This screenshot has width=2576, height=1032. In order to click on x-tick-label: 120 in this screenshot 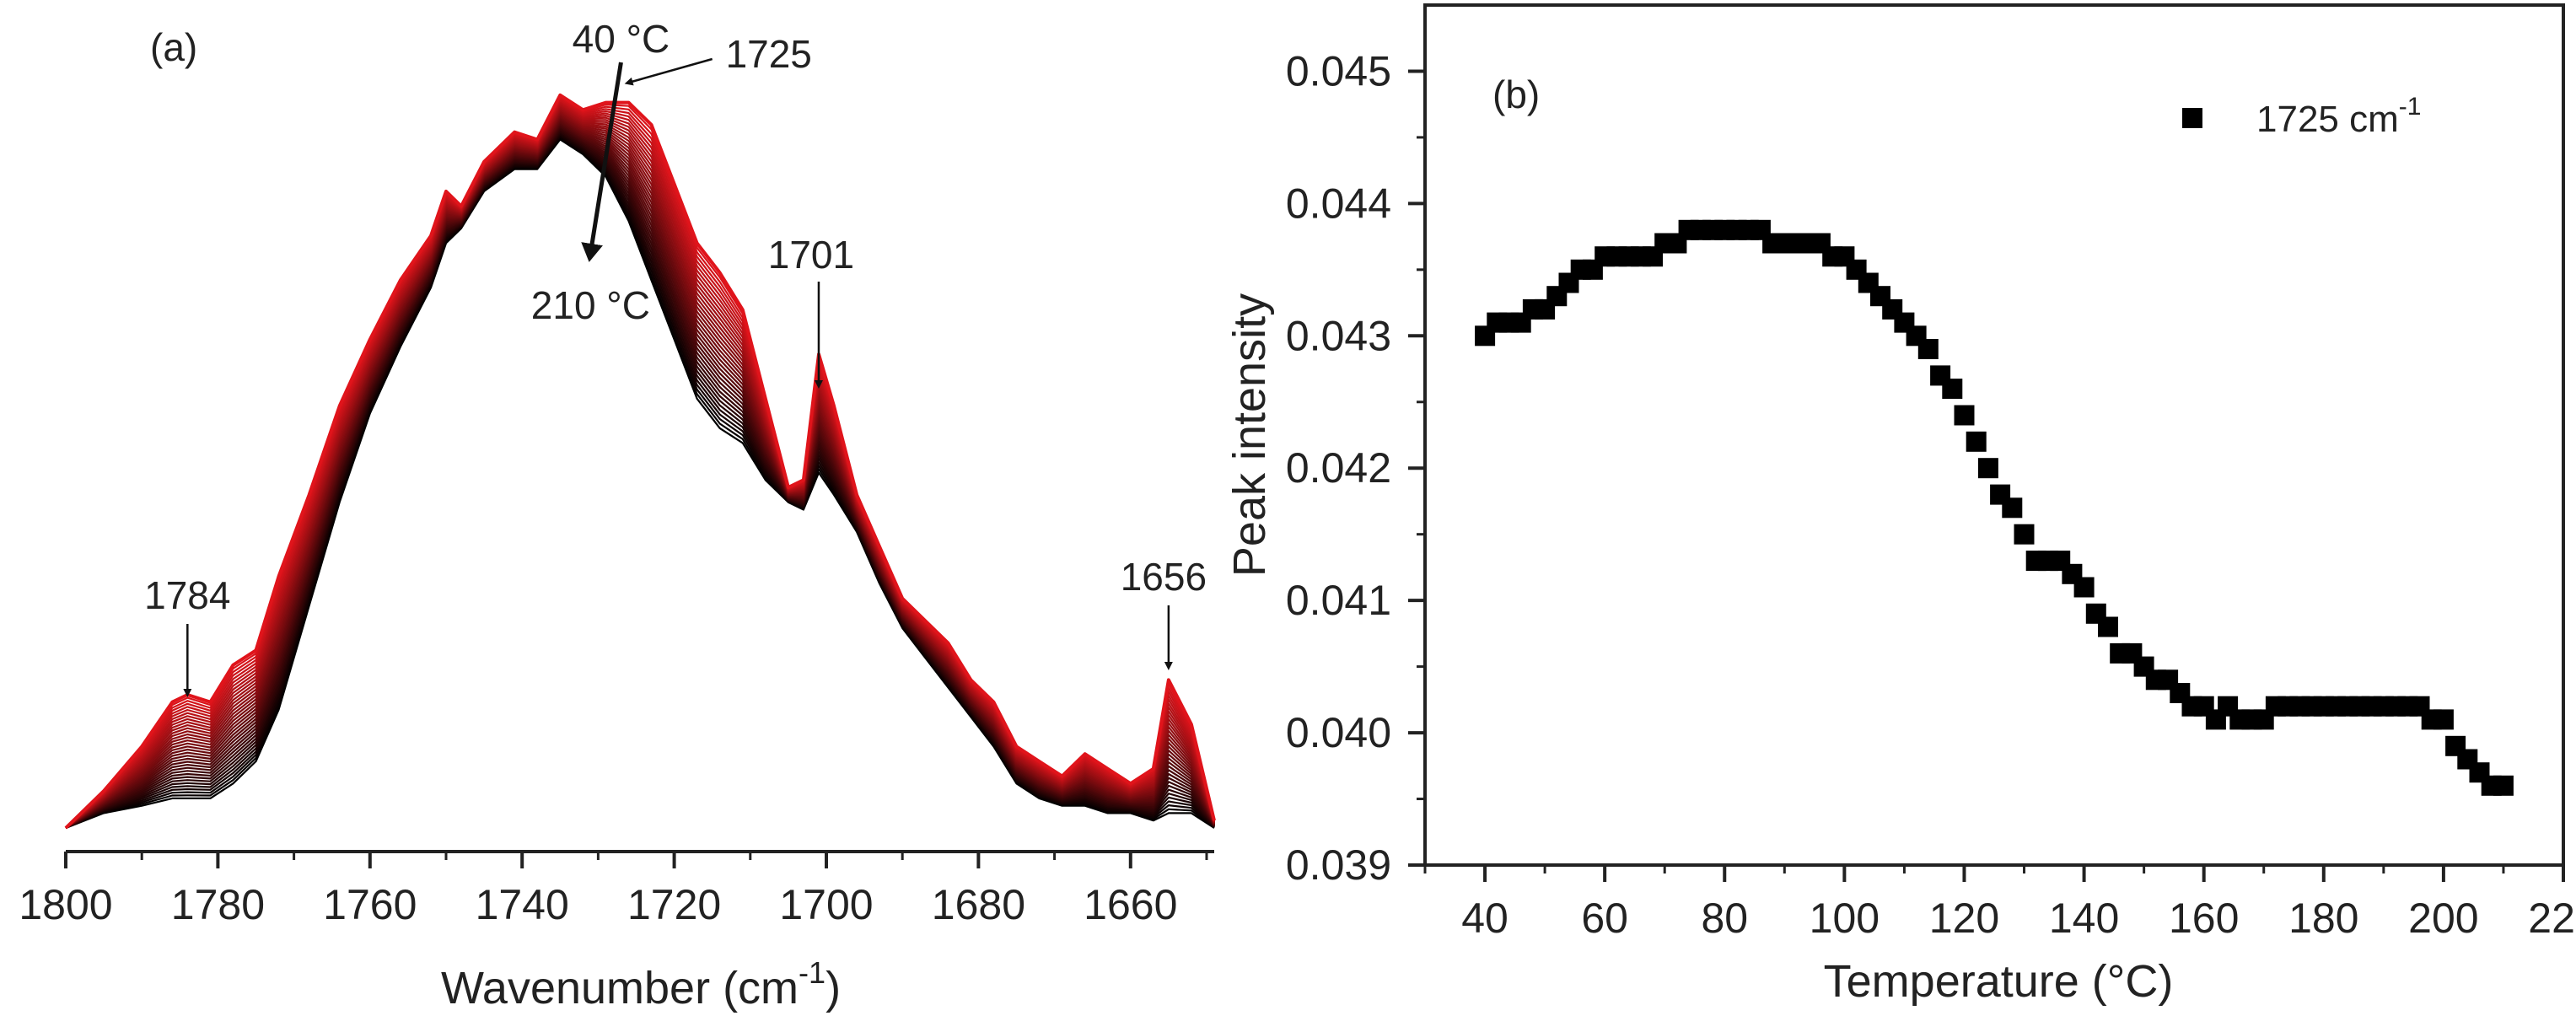, I will do `click(1964, 918)`.